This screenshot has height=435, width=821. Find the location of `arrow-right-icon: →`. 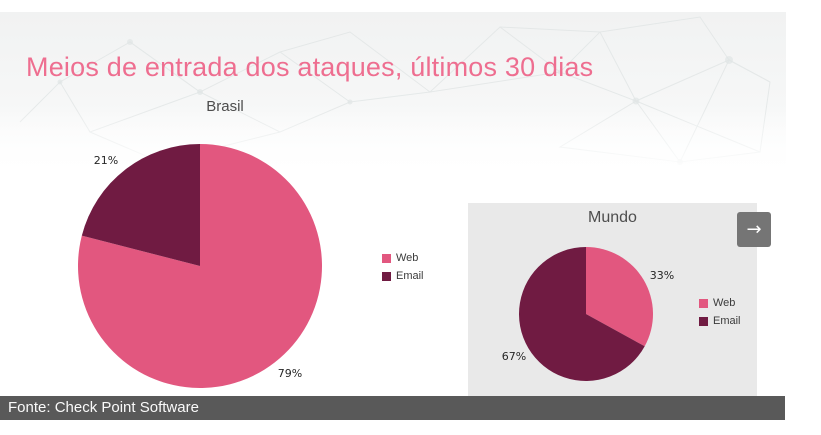

arrow-right-icon: → is located at coordinates (754, 229).